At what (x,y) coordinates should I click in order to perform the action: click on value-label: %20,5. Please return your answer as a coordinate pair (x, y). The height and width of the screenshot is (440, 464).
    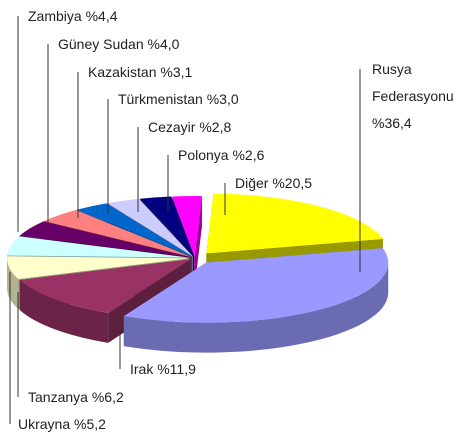
    Looking at the image, I should click on (292, 183).